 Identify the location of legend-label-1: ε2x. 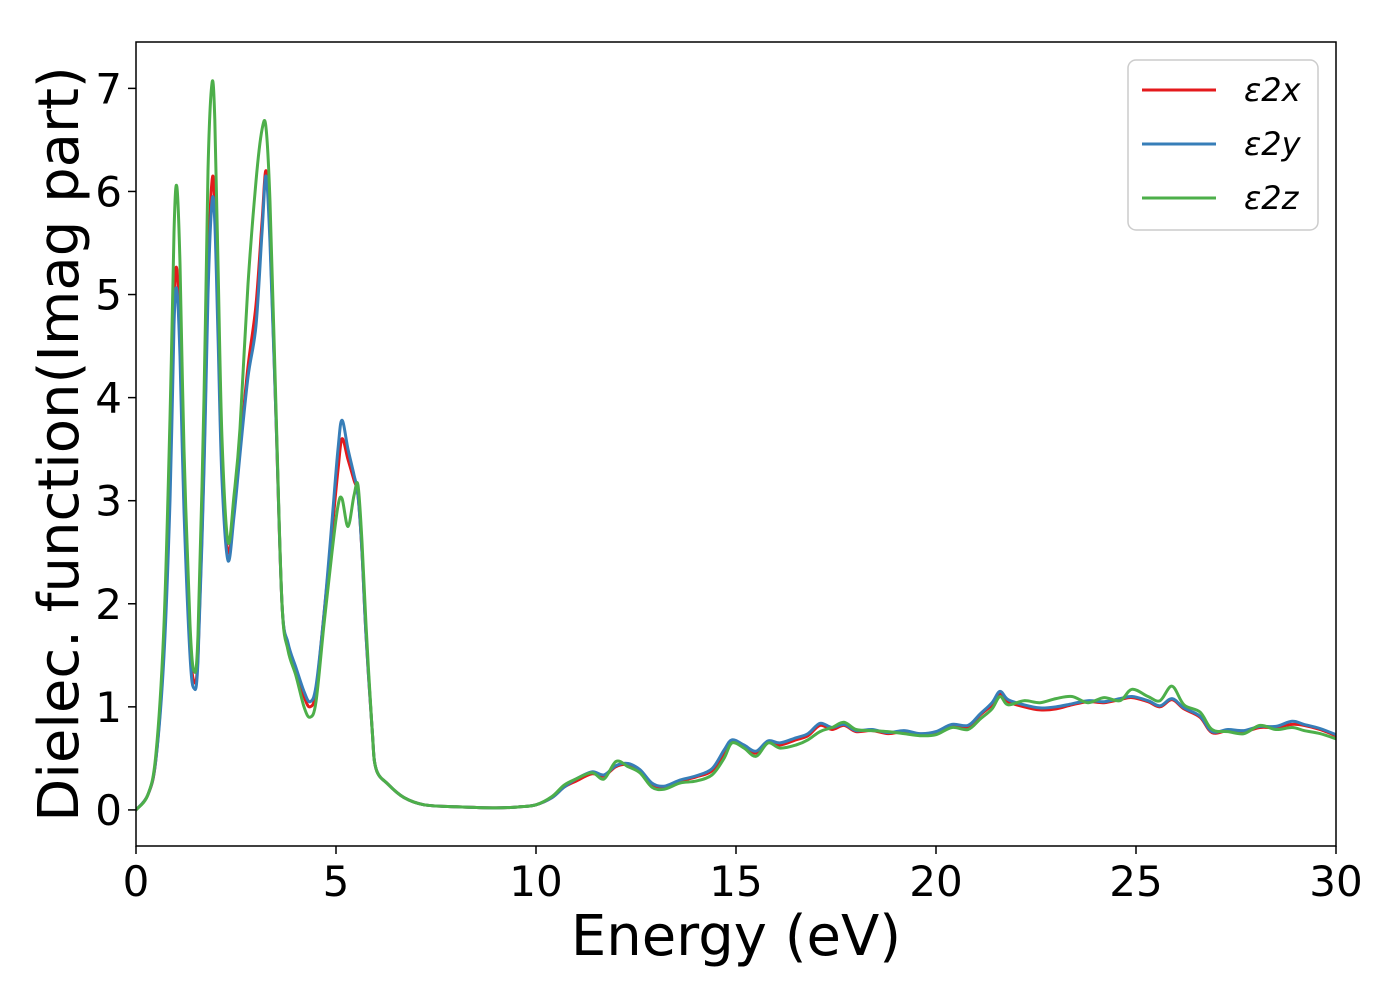
(1273, 90).